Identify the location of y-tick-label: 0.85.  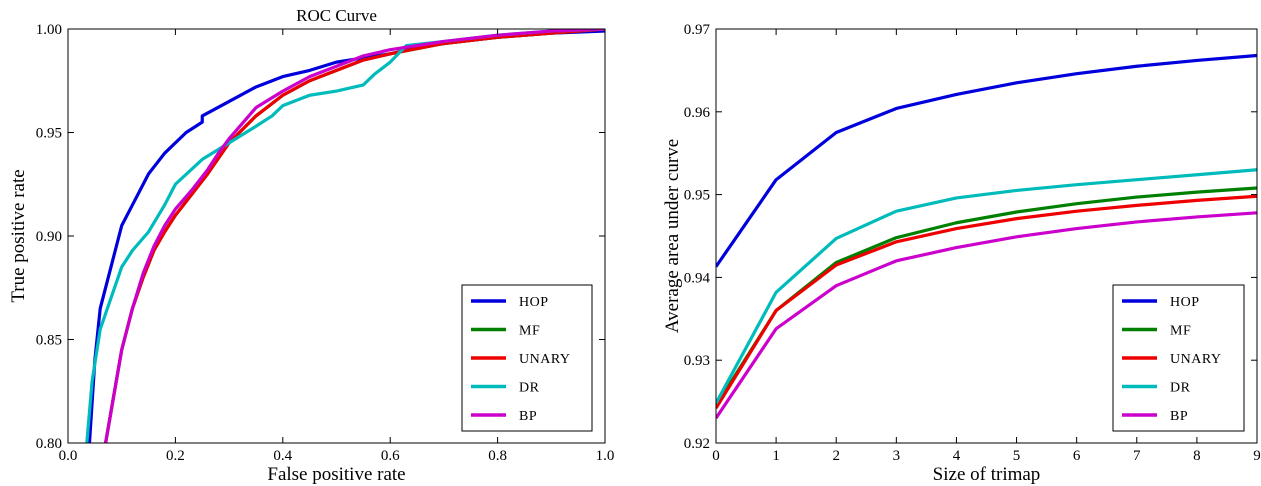
(49, 341).